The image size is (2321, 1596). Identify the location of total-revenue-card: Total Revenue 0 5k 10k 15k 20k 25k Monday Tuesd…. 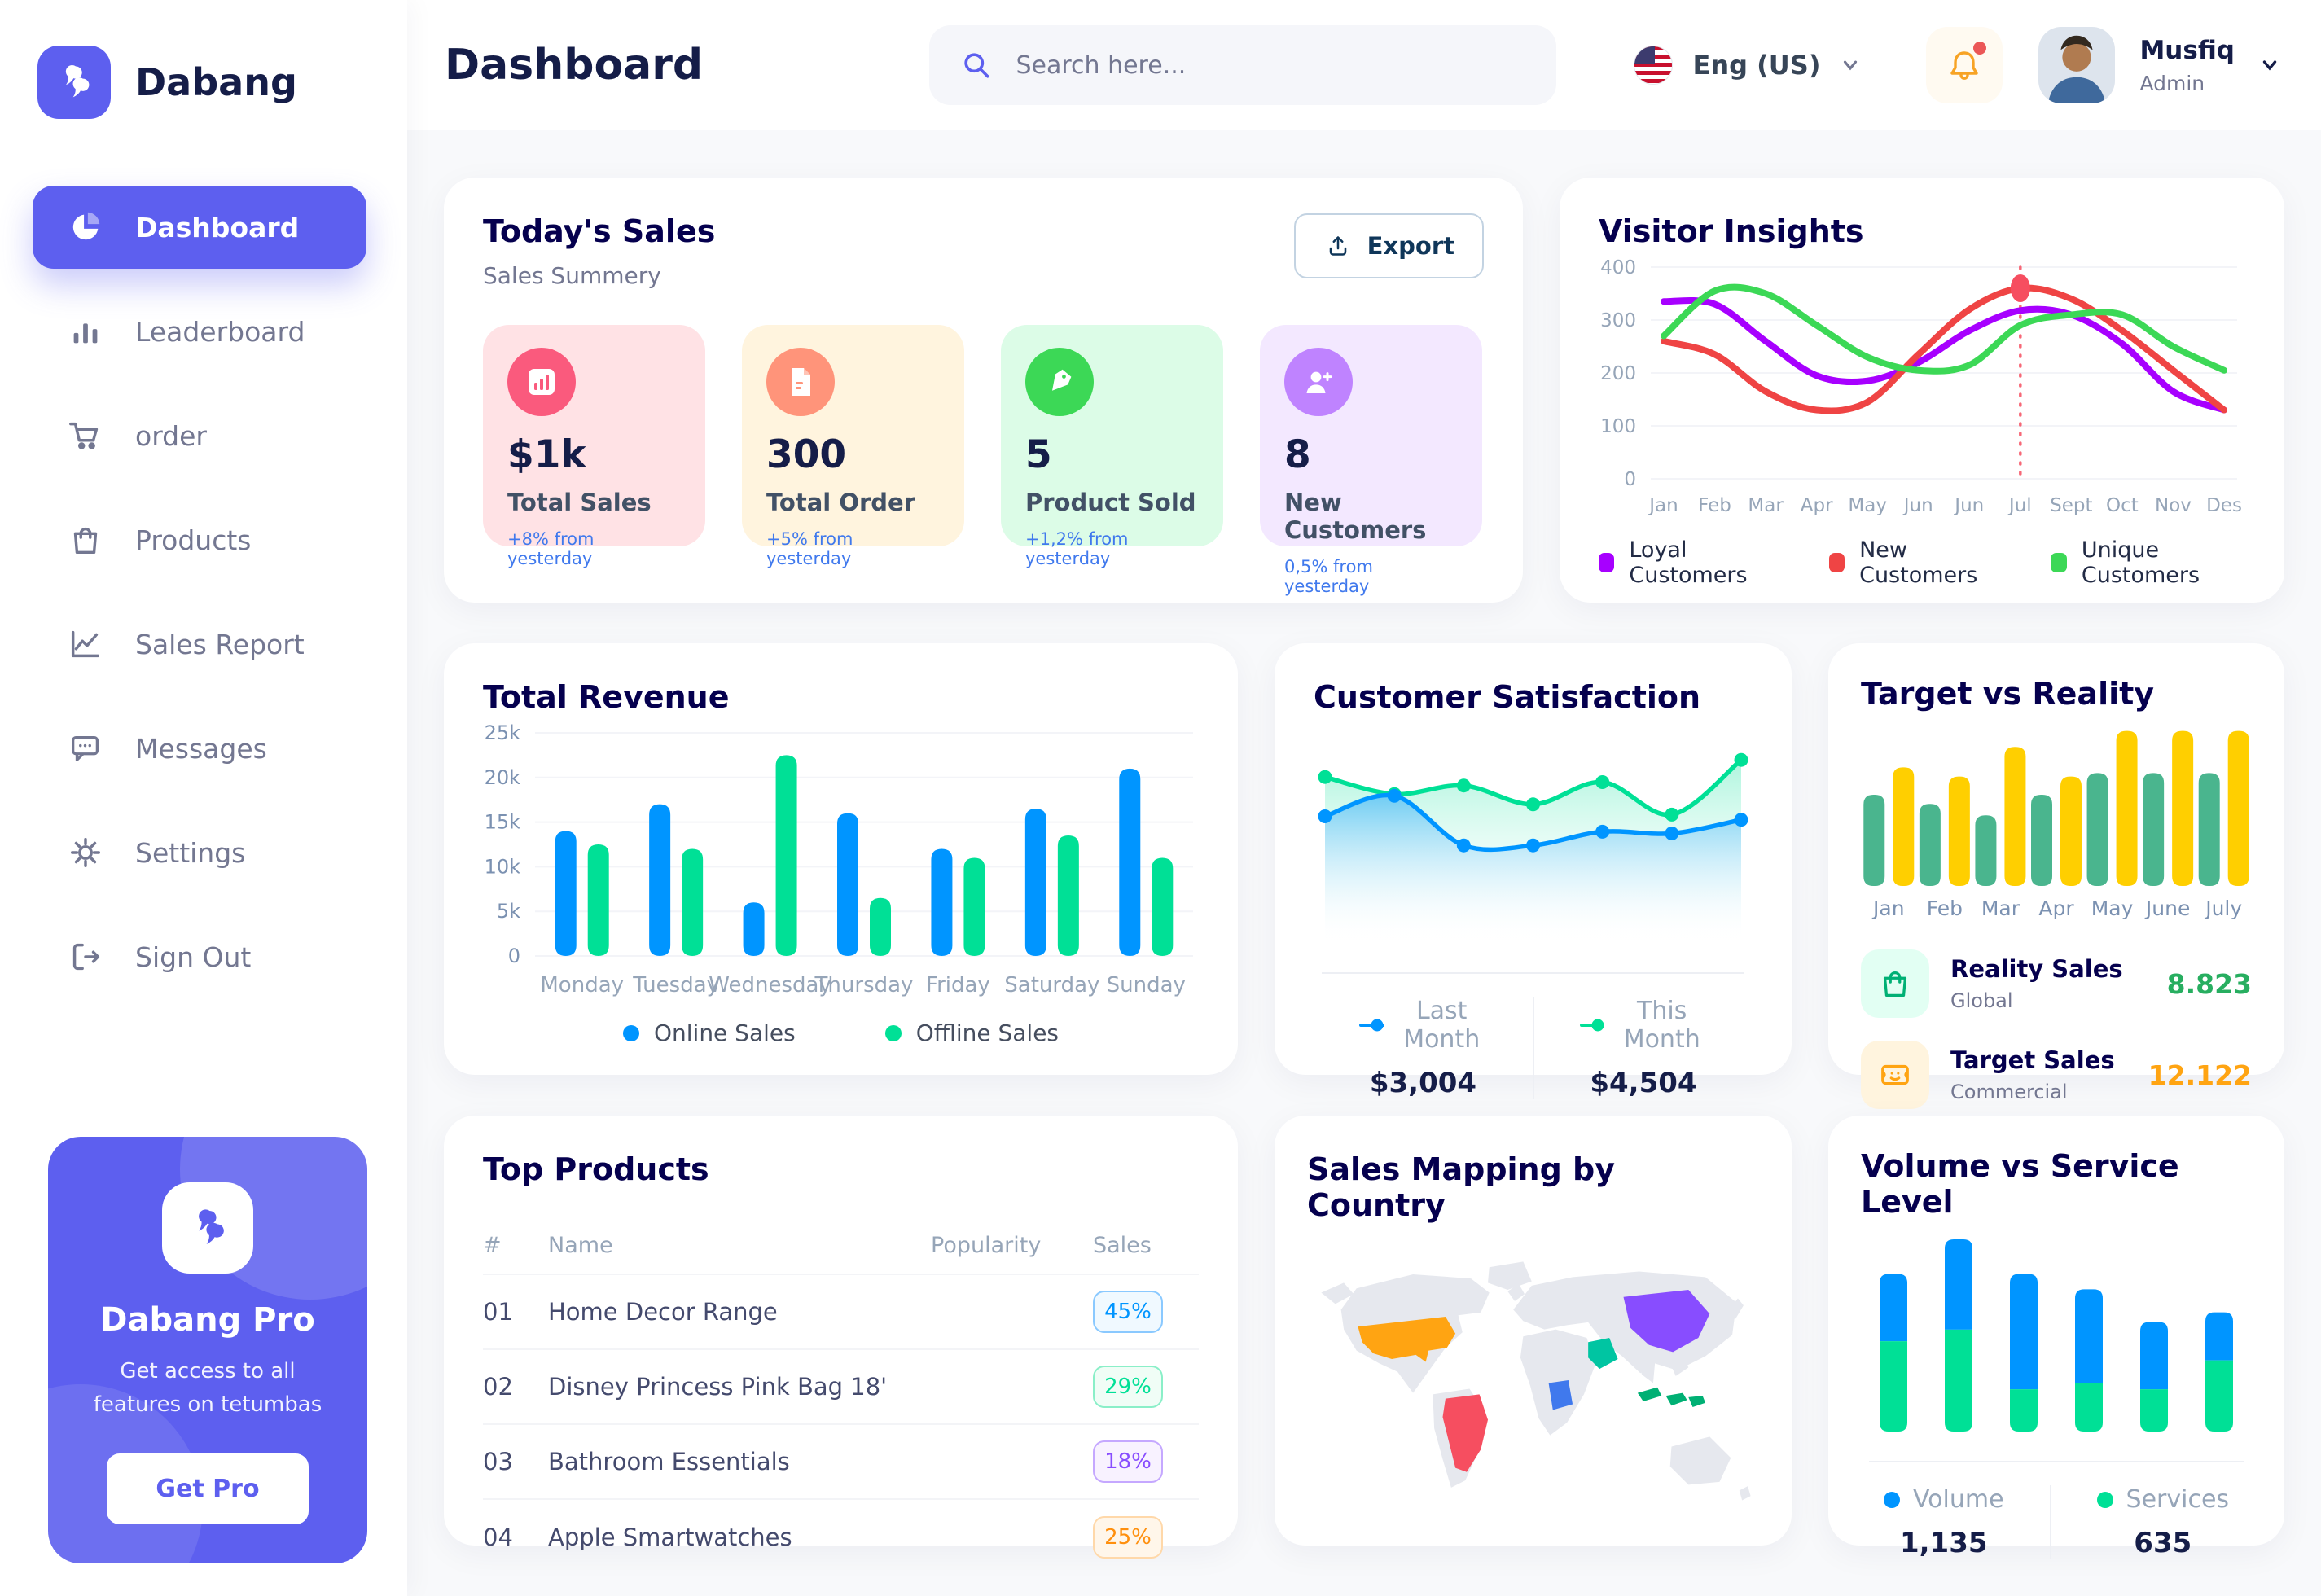
(841, 859).